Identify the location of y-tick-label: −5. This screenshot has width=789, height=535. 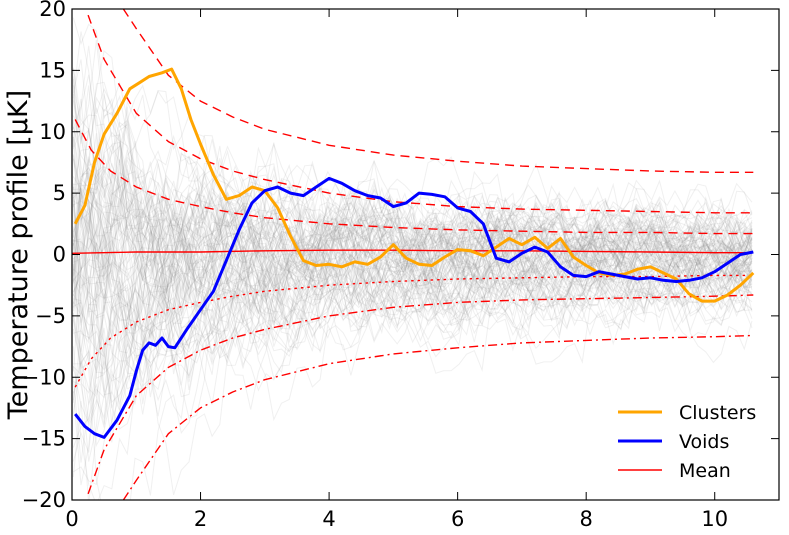
(50, 316).